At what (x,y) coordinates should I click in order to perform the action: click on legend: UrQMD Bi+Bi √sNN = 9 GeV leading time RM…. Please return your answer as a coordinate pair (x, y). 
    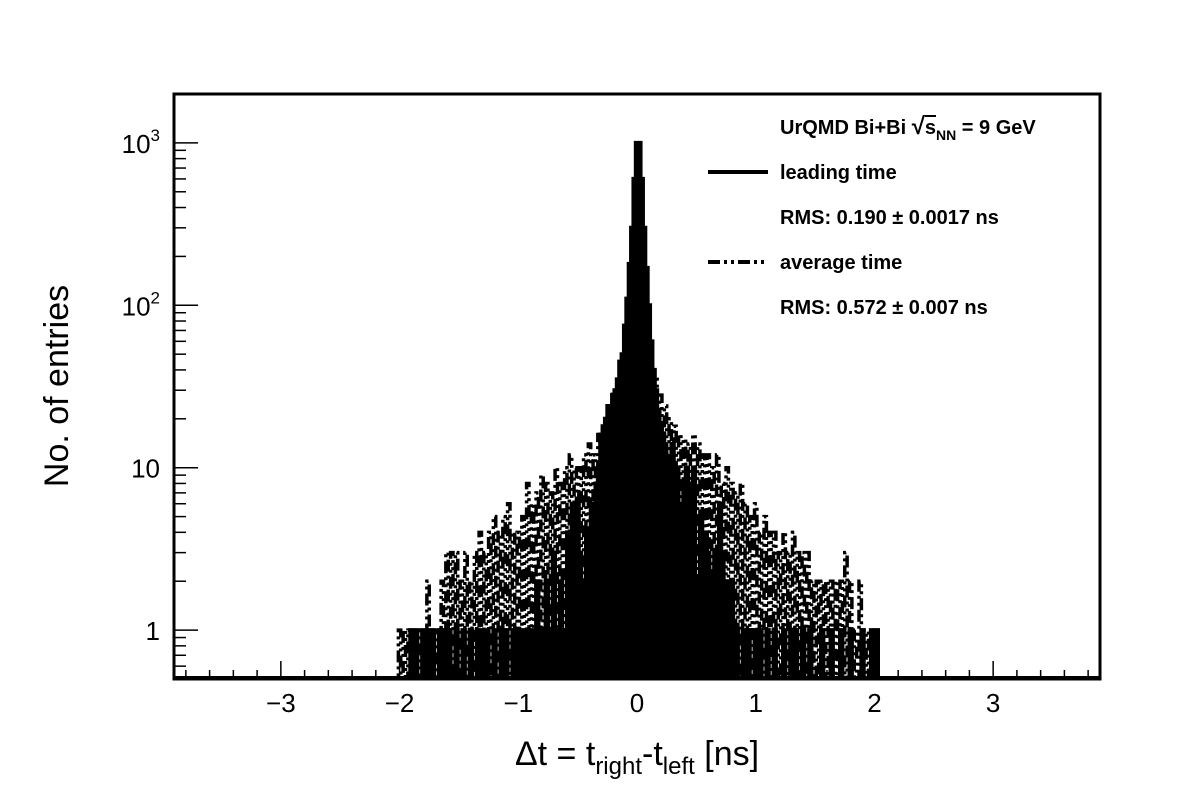
    Looking at the image, I should click on (872, 216).